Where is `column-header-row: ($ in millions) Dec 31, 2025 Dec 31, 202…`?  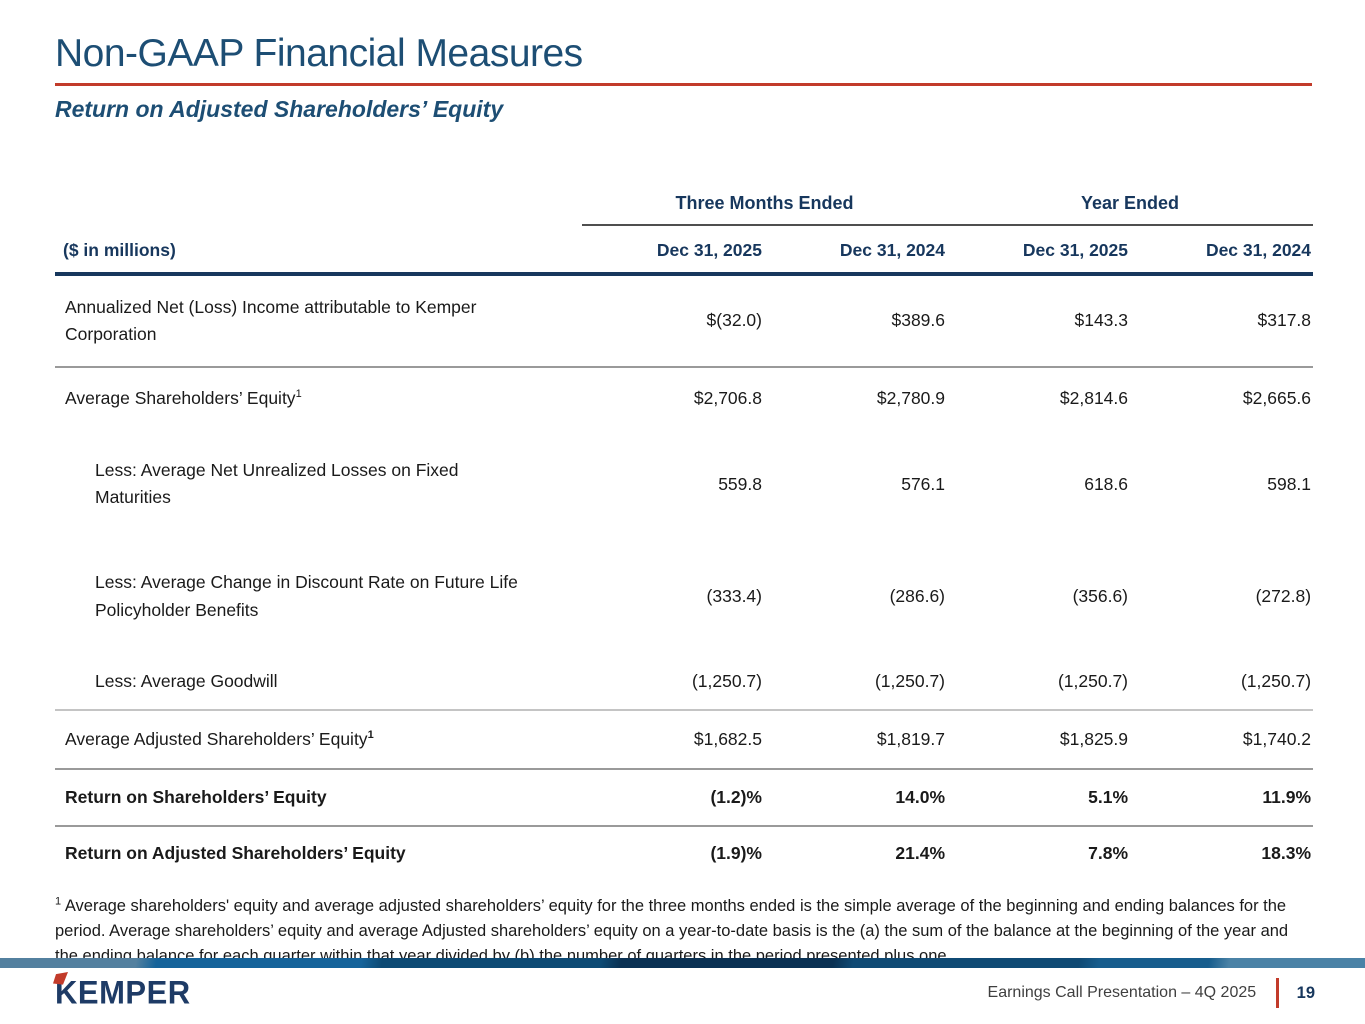
column-header-row: ($ in millions) Dec 31, 2025 Dec 31, 202… is located at coordinates (684, 250).